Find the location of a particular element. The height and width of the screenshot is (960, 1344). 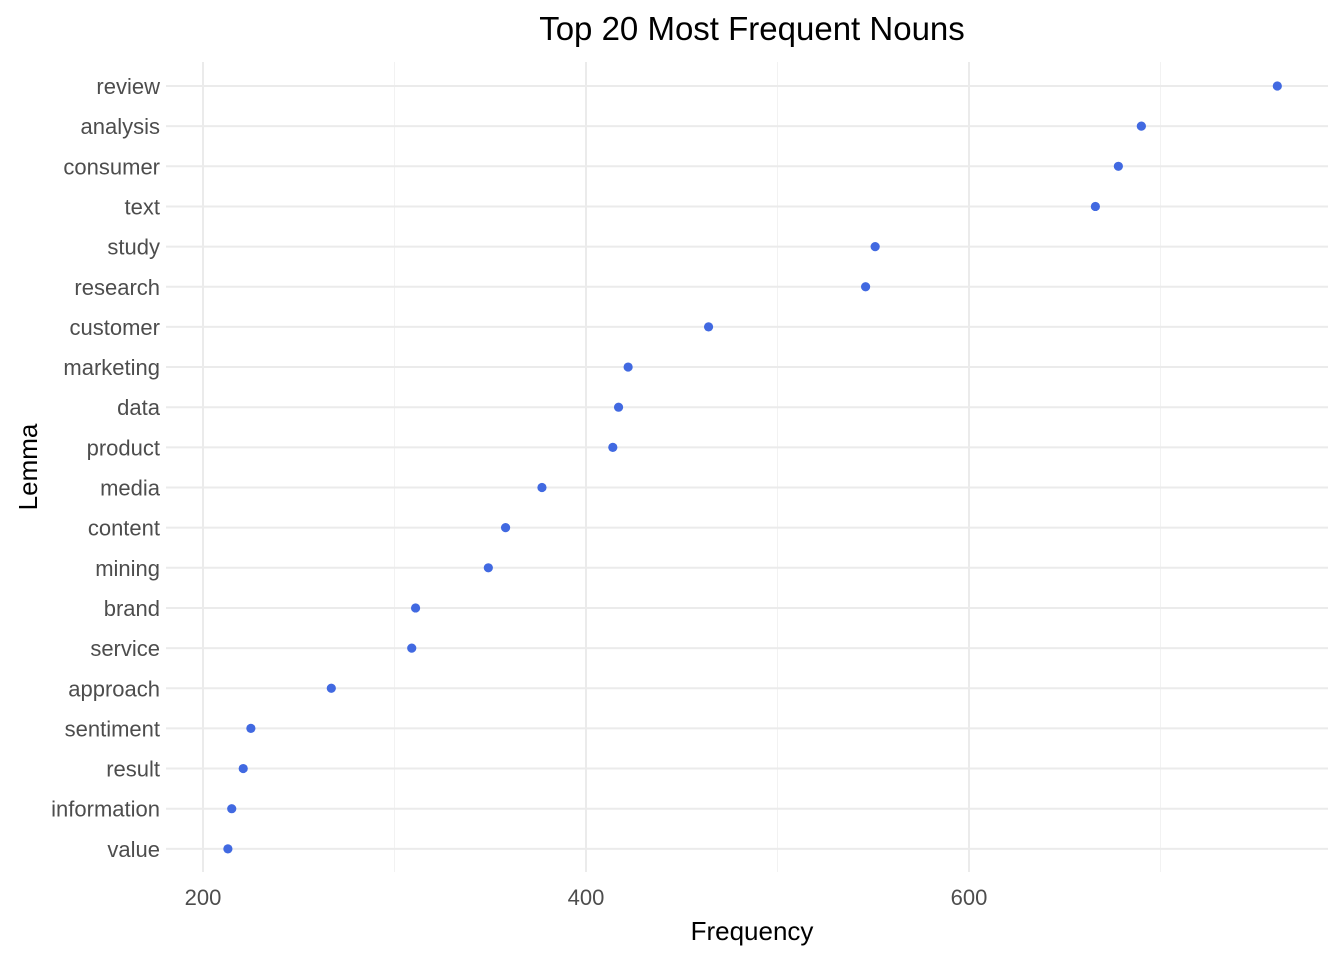

x-tick-labels: 200 400 600 is located at coordinates (586, 897).